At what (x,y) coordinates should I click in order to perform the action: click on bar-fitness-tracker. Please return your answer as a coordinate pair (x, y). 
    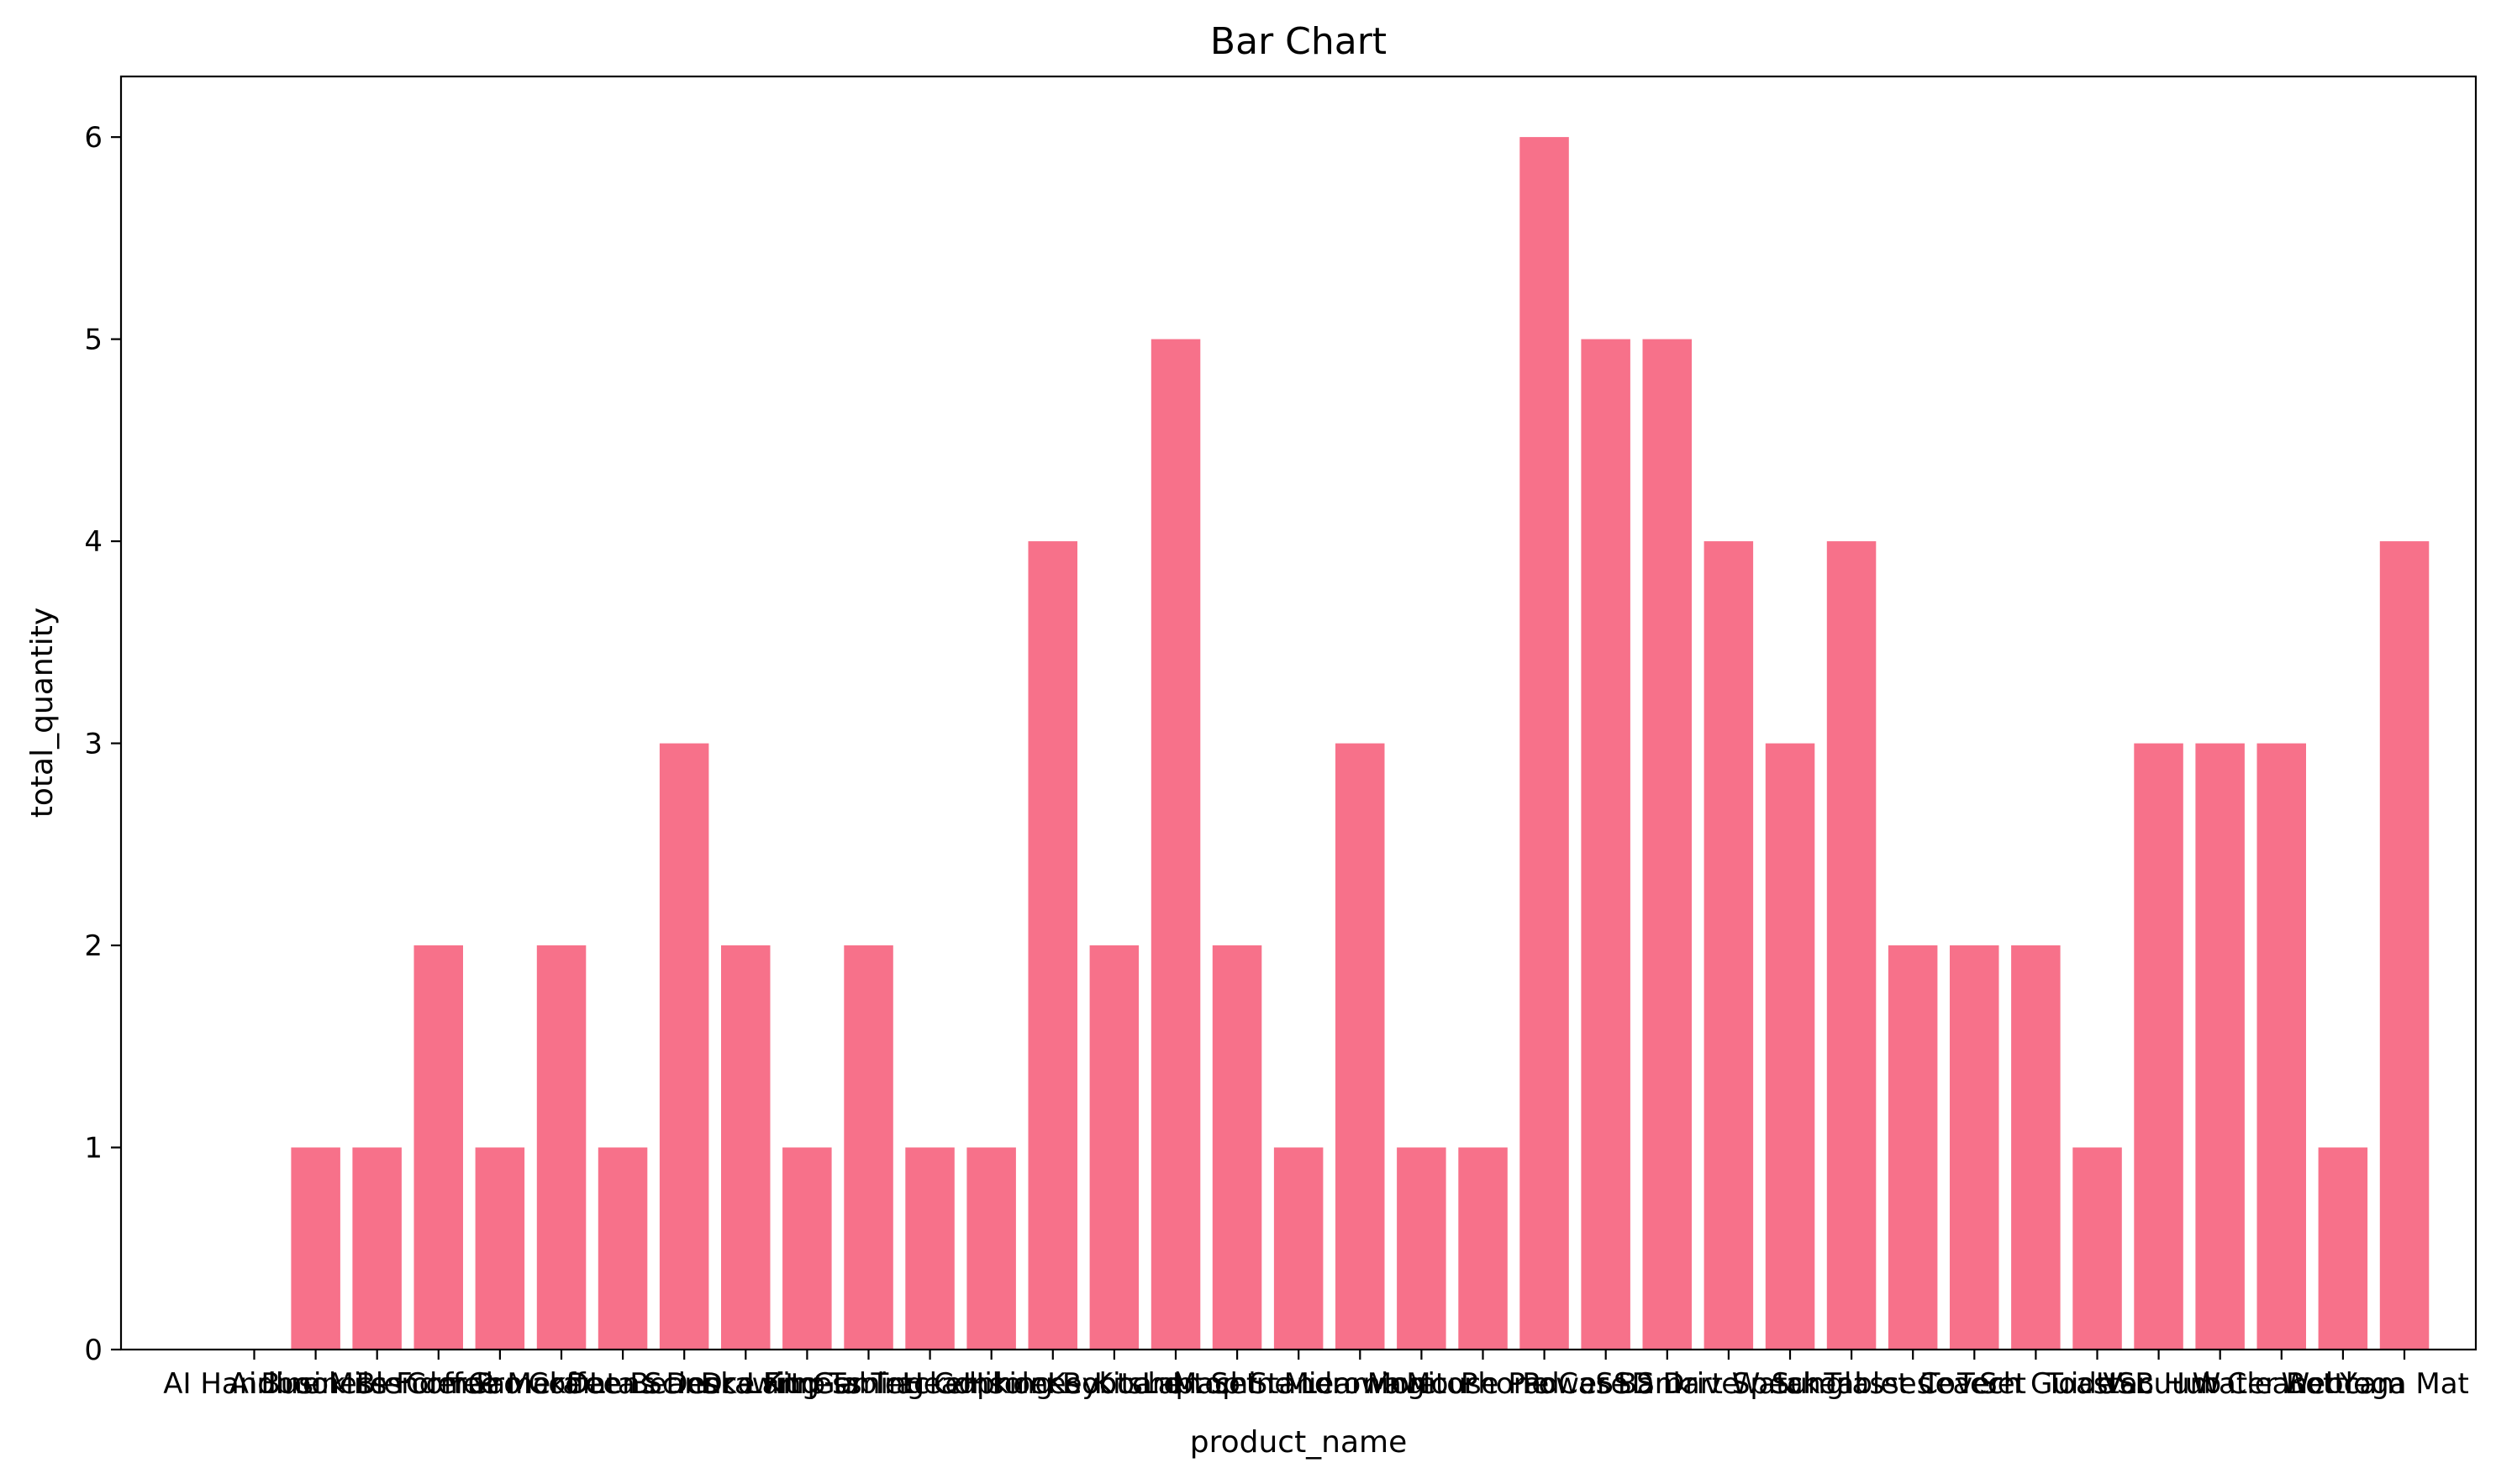
    Looking at the image, I should click on (868, 1147).